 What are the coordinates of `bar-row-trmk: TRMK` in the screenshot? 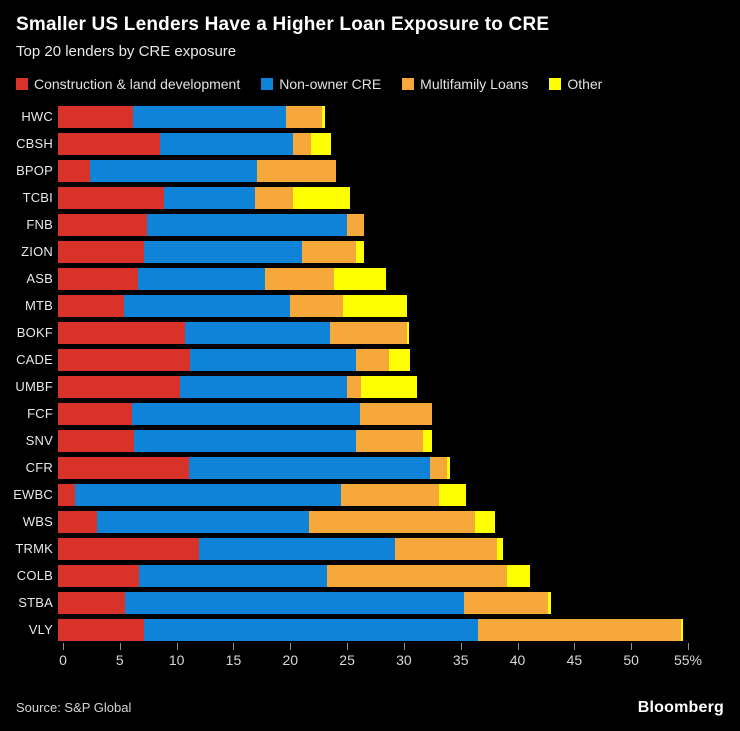 It's located at (370, 548).